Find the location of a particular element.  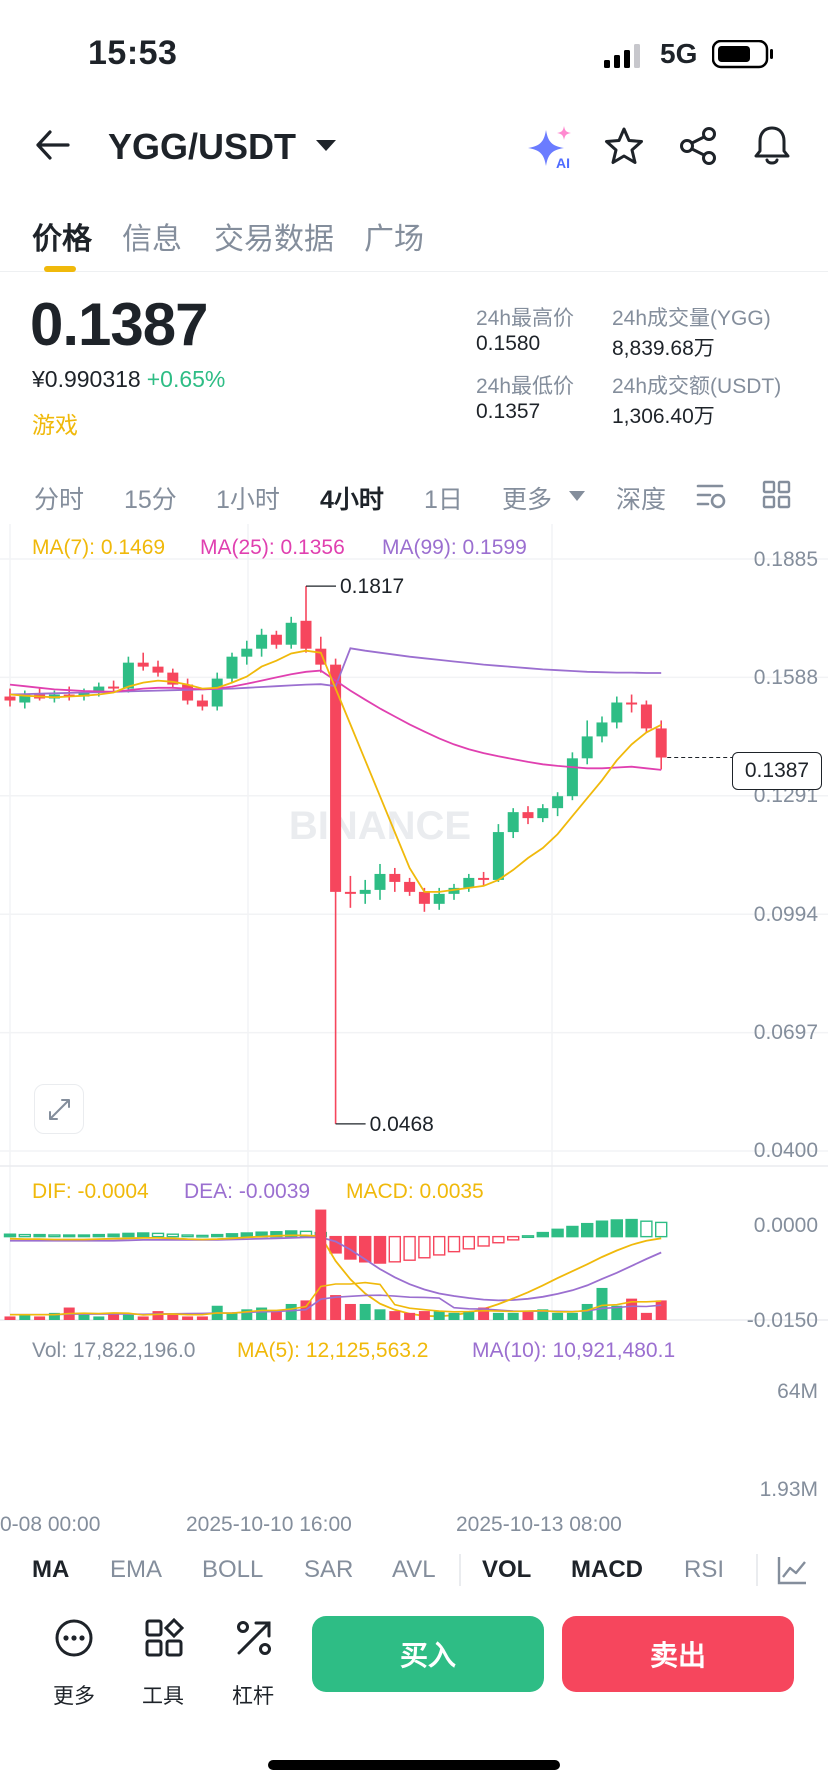

indicator-rsi: RSI is located at coordinates (704, 1569).